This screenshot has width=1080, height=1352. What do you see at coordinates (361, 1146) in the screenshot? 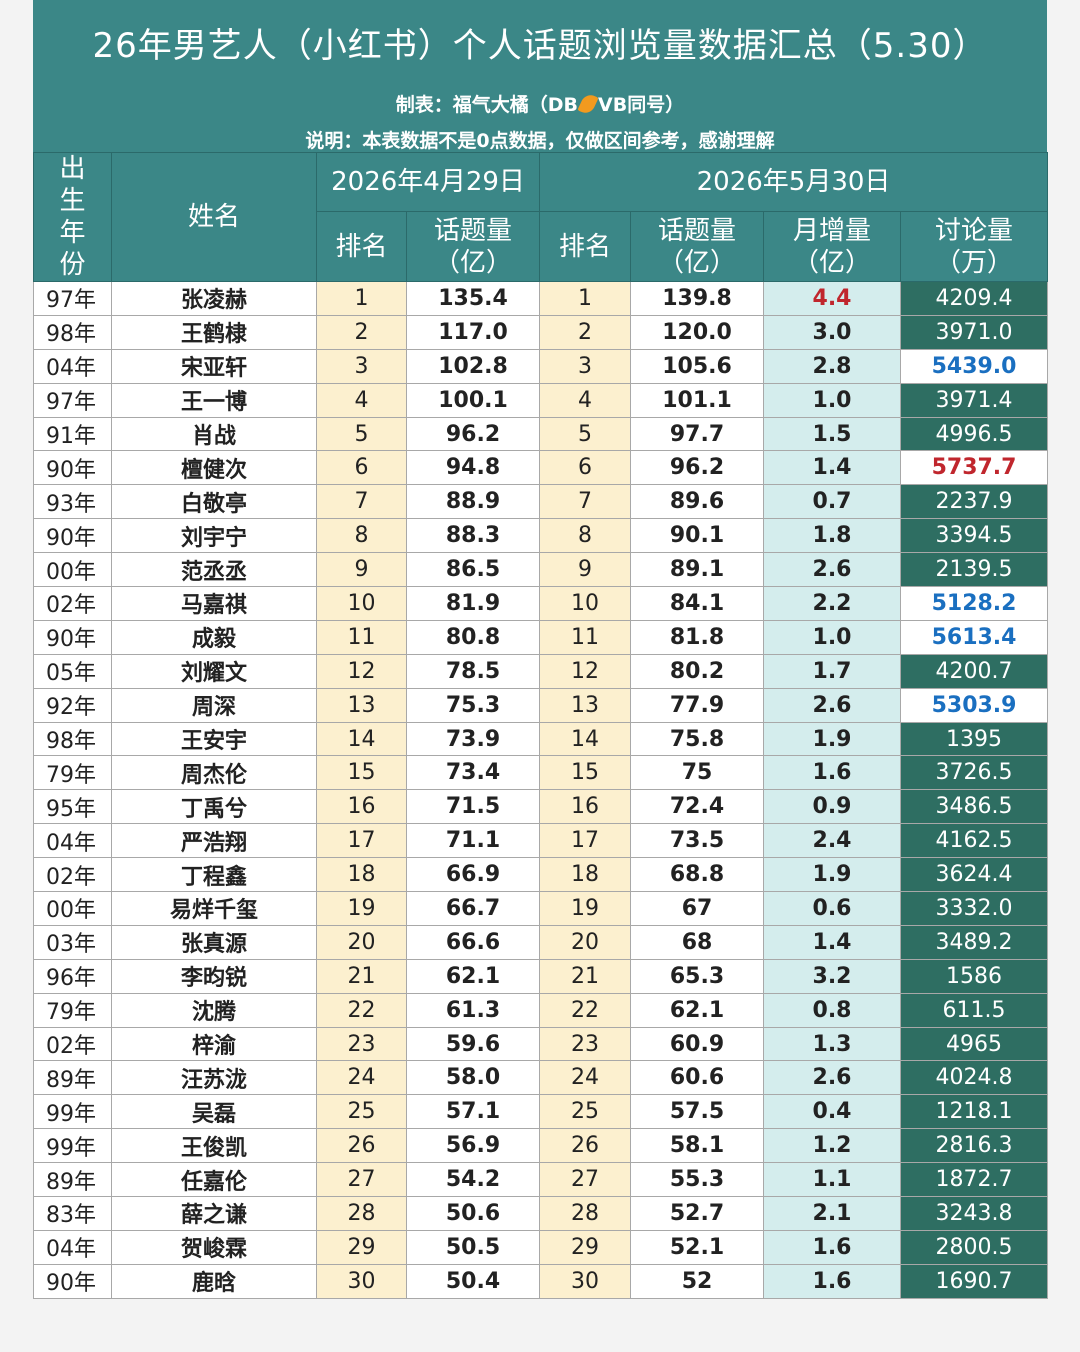
I see `table-cell: 26` at bounding box center [361, 1146].